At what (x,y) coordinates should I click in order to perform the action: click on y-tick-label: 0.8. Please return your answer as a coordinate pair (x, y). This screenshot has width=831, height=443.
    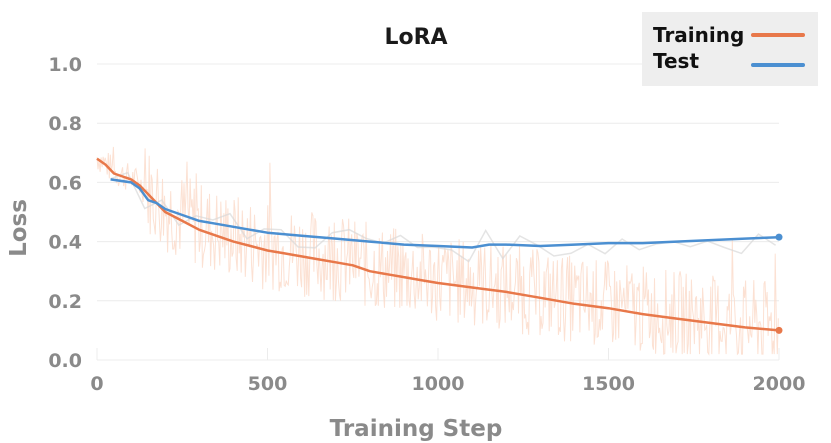
    Looking at the image, I should click on (65, 124).